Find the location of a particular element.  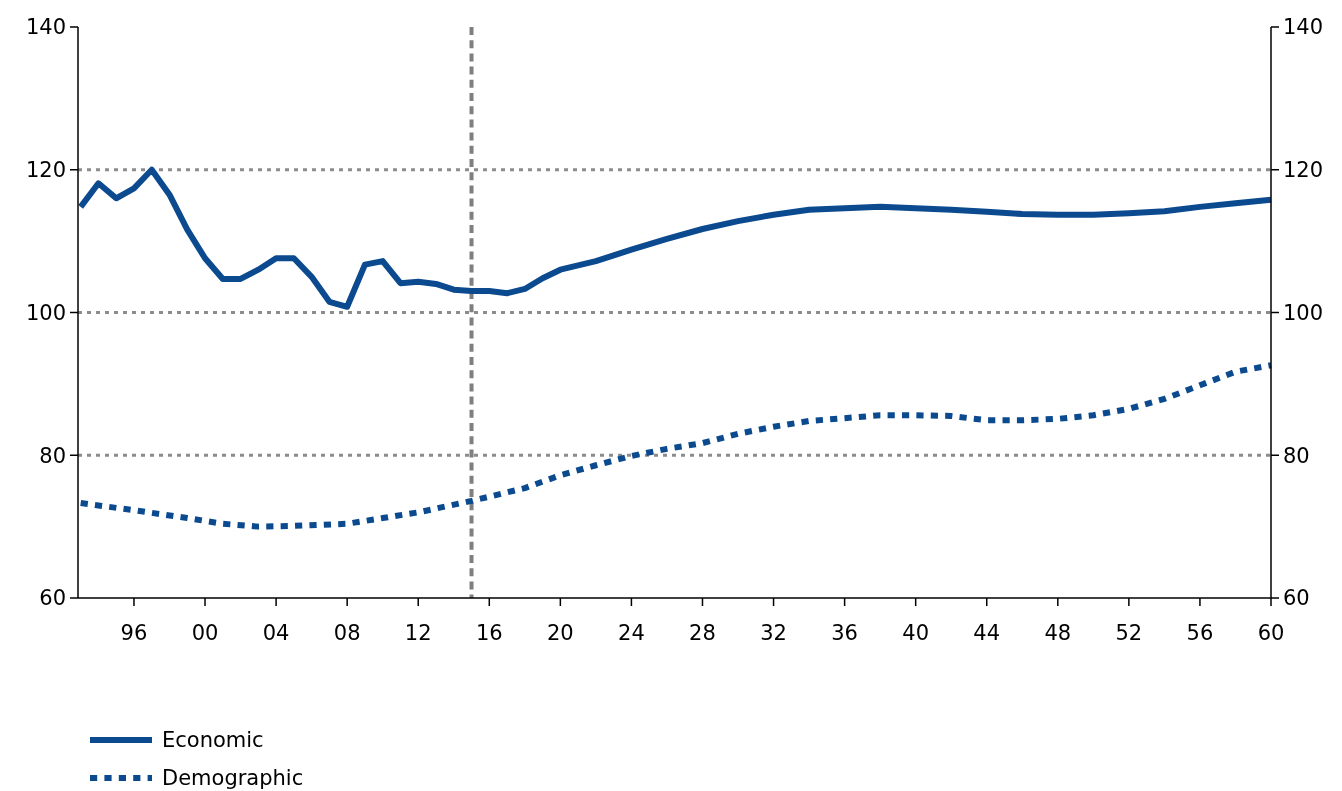

y2-tick-label: 140 is located at coordinates (1303, 27).